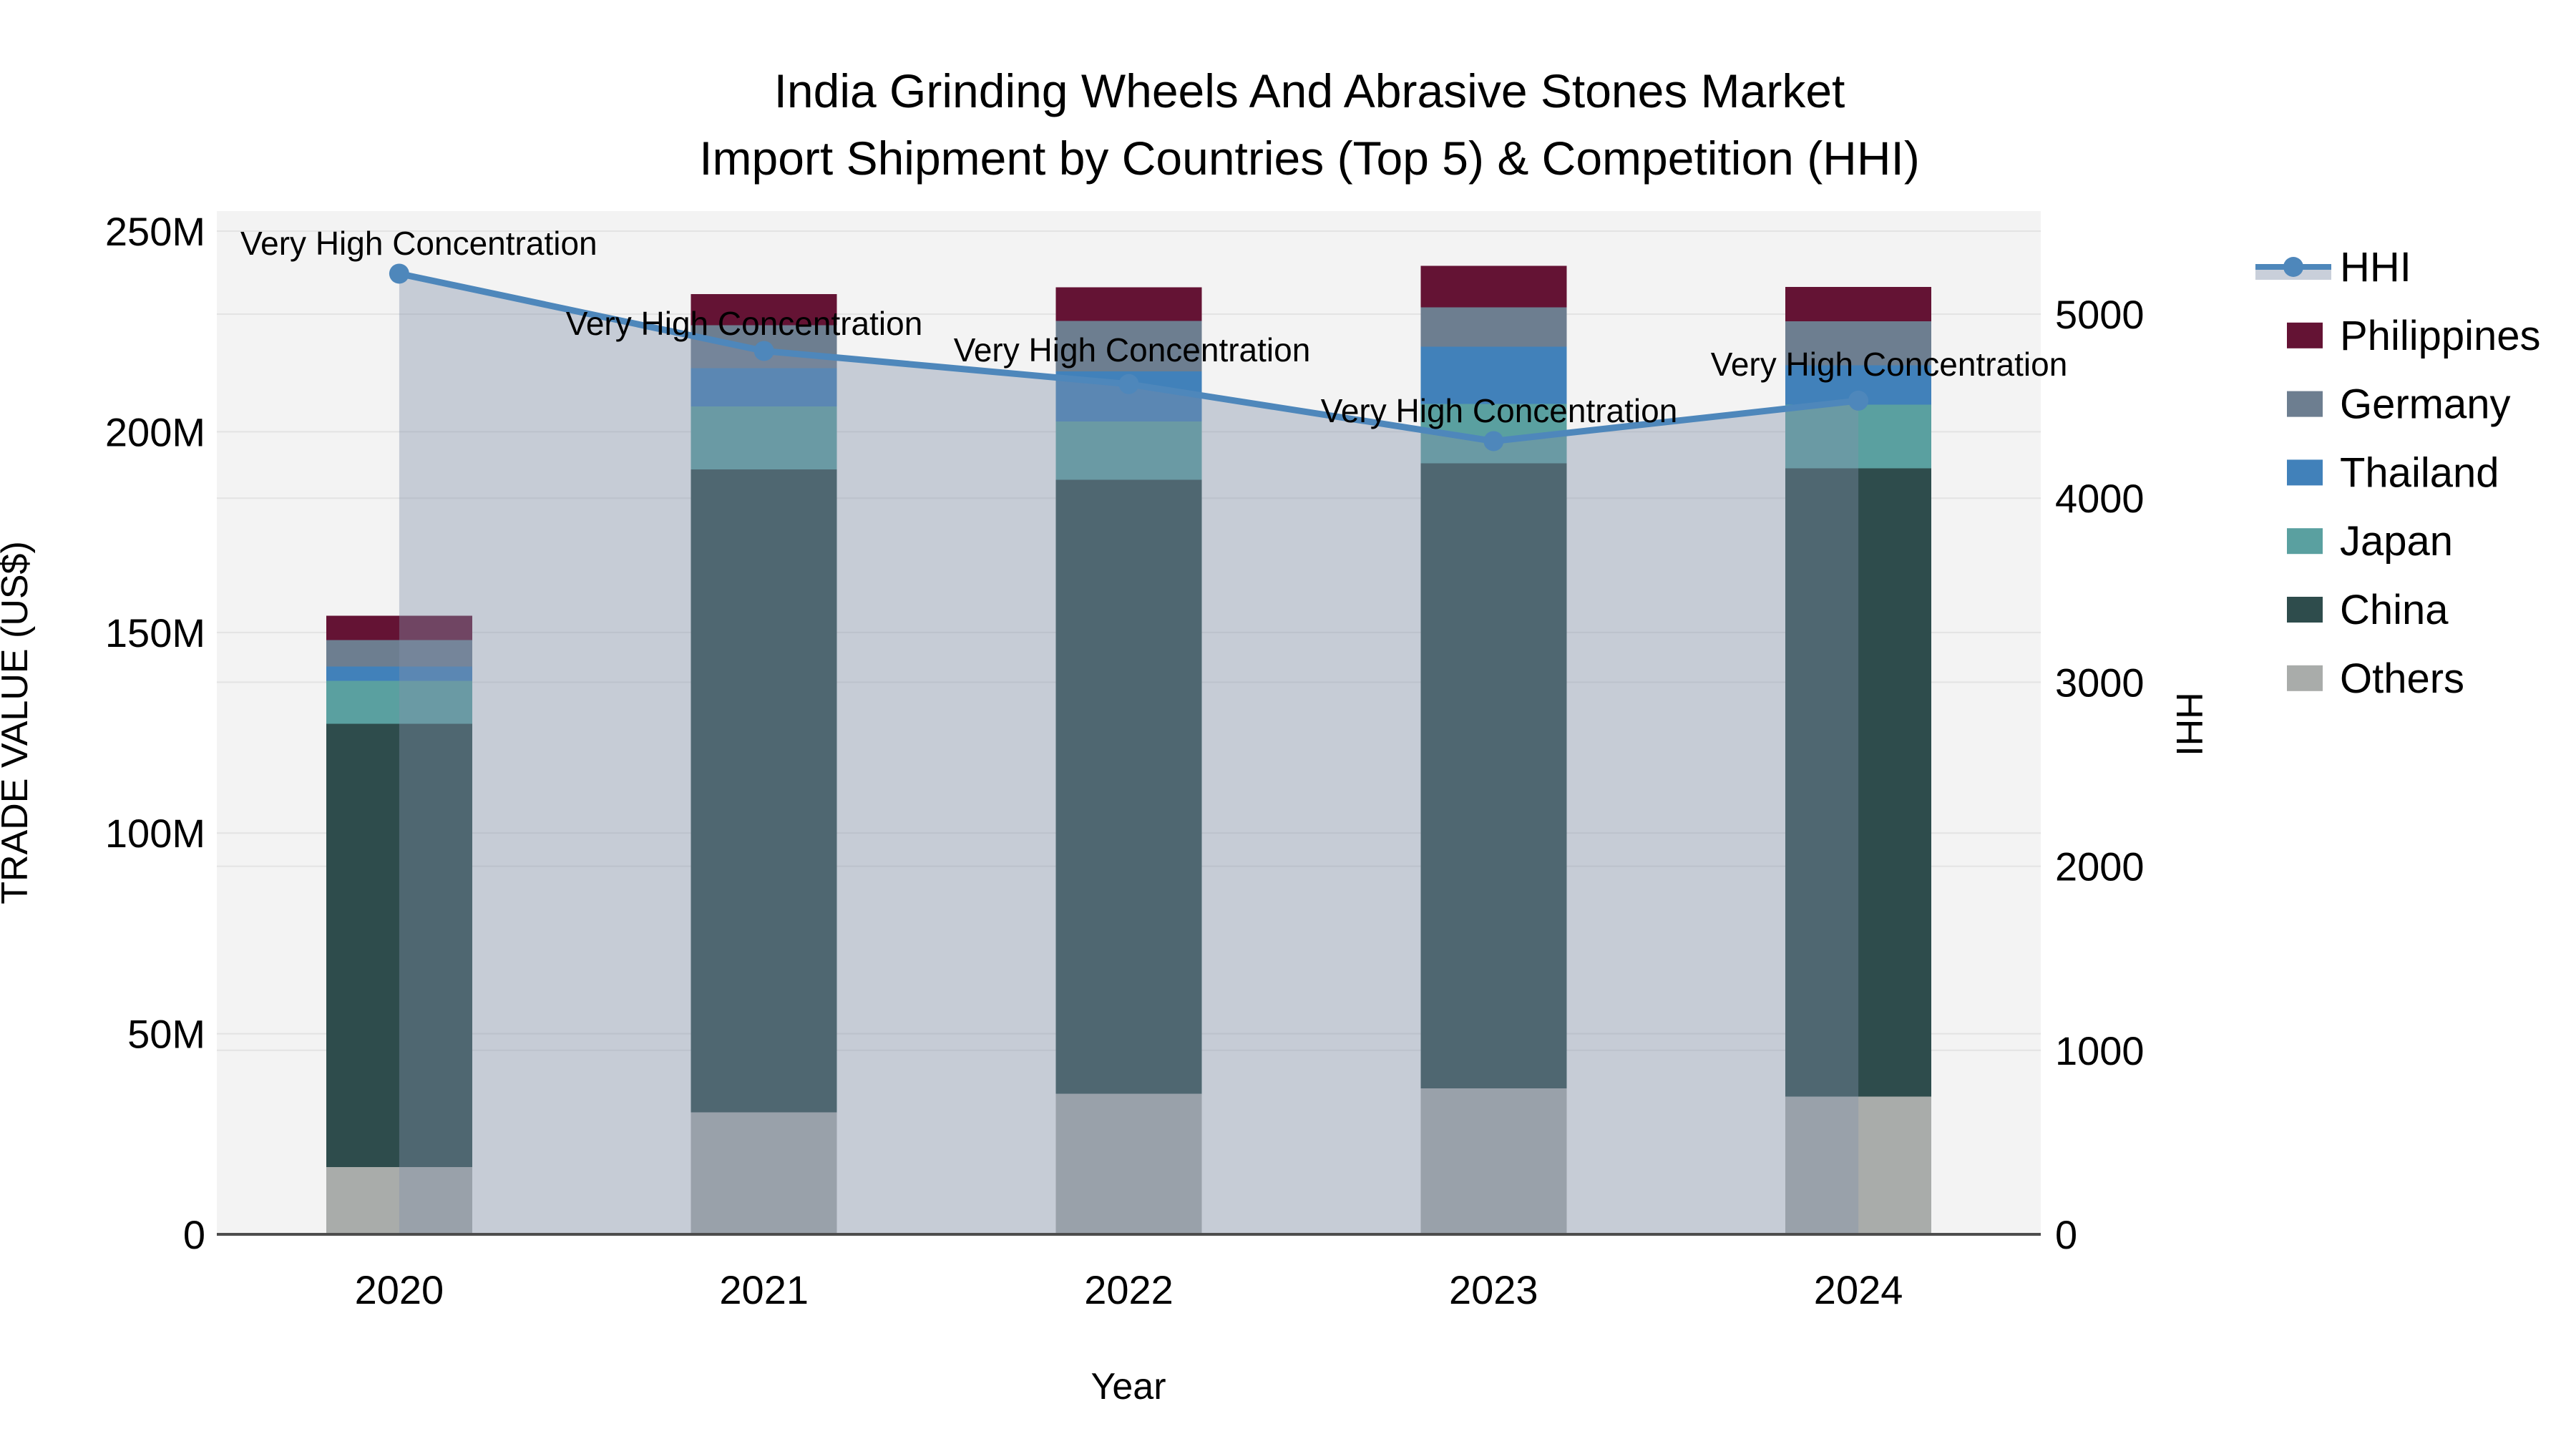  What do you see at coordinates (399, 273) in the screenshot?
I see `hhi-point-2020` at bounding box center [399, 273].